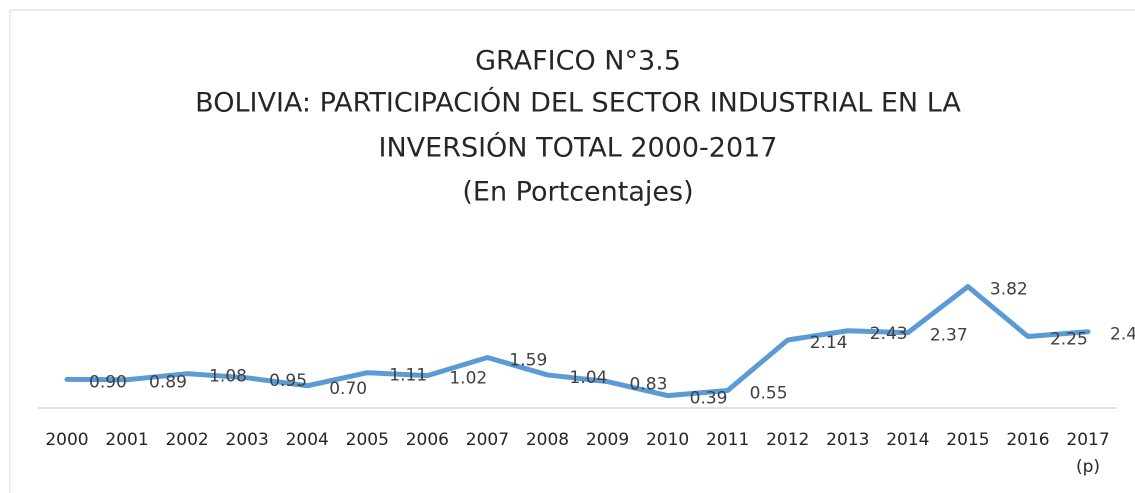  What do you see at coordinates (247, 440) in the screenshot?
I see `x-tick-label: 2003` at bounding box center [247, 440].